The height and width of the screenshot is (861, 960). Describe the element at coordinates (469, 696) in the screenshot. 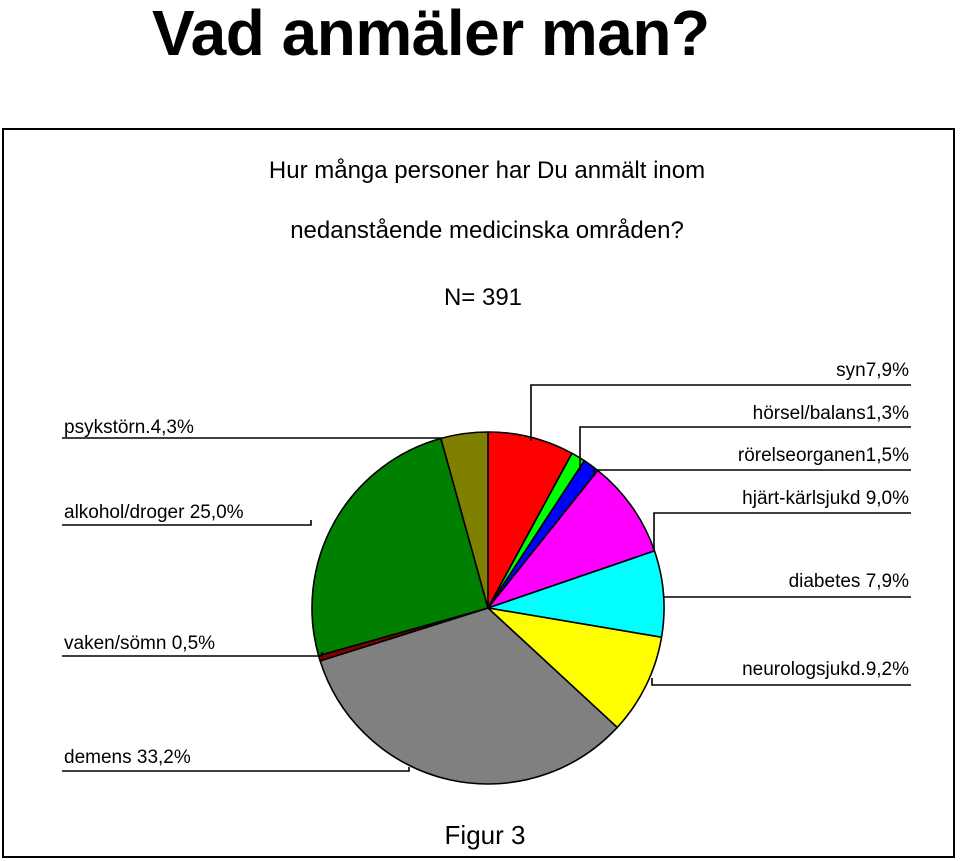

I see `pie-slice-demens` at that location.